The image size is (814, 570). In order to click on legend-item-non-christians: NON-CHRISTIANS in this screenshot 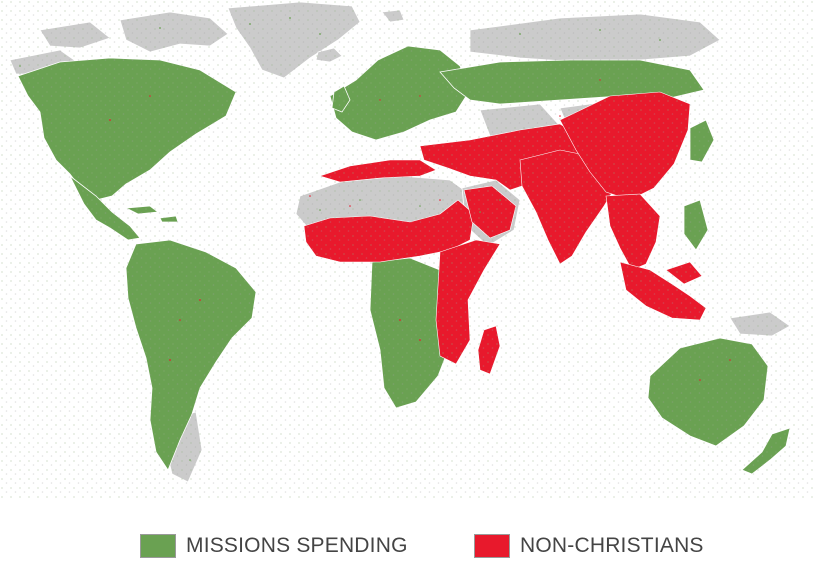, I will do `click(589, 546)`.